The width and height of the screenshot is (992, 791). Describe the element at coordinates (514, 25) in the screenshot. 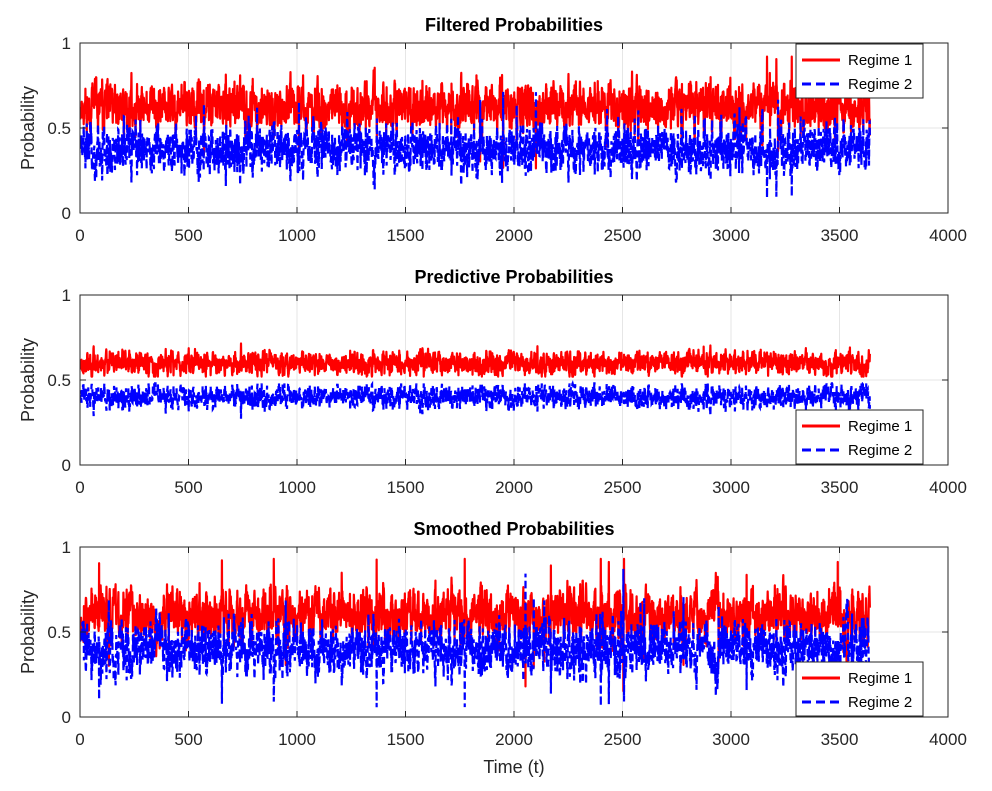

I see `subplot-title: Filtered Probabilities` at that location.